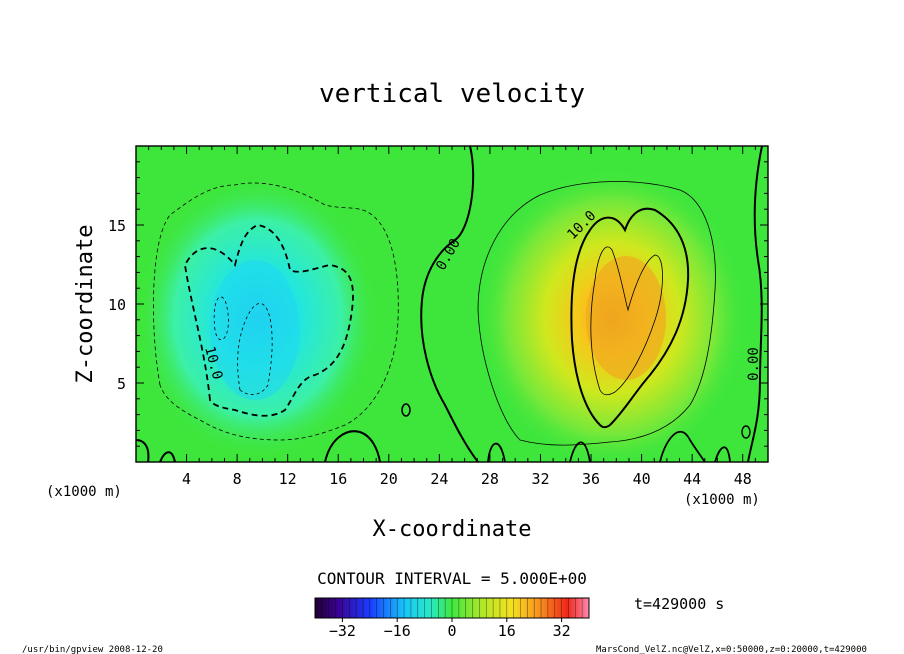 The height and width of the screenshot is (654, 904). Describe the element at coordinates (342, 631) in the screenshot. I see `colorbar-tick-label: −32` at that location.